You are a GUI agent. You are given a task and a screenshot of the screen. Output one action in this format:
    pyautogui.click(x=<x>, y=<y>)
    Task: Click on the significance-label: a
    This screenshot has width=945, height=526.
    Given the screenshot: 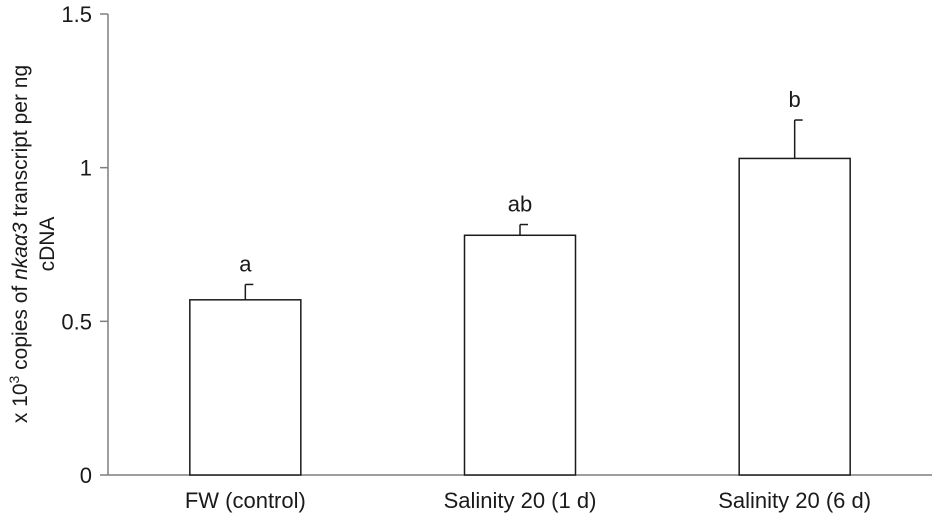 What is the action you would take?
    pyautogui.click(x=245, y=263)
    